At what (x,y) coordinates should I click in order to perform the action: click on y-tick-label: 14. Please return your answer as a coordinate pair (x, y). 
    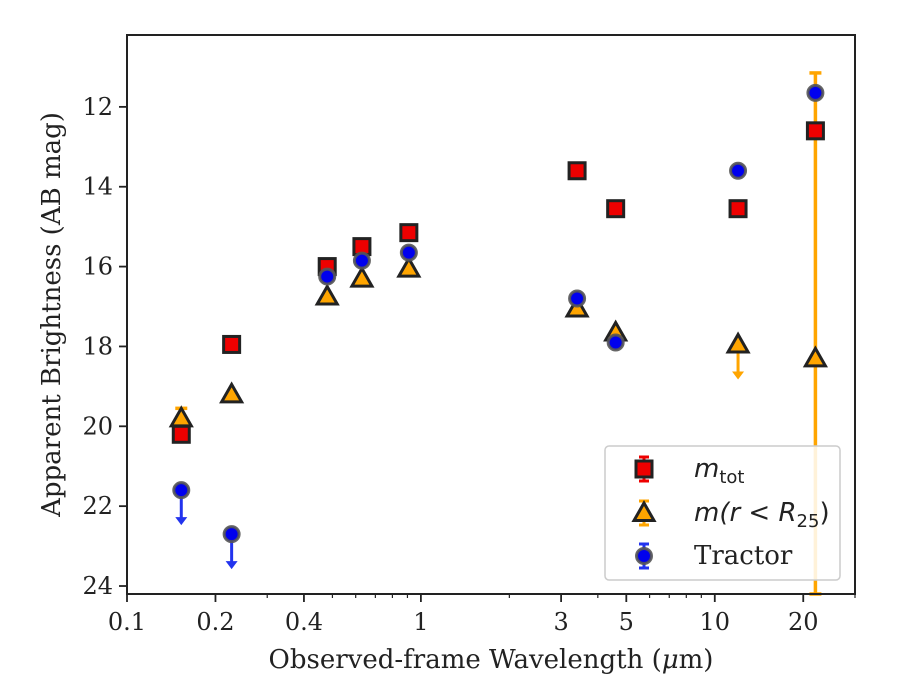
    Looking at the image, I should click on (97, 187).